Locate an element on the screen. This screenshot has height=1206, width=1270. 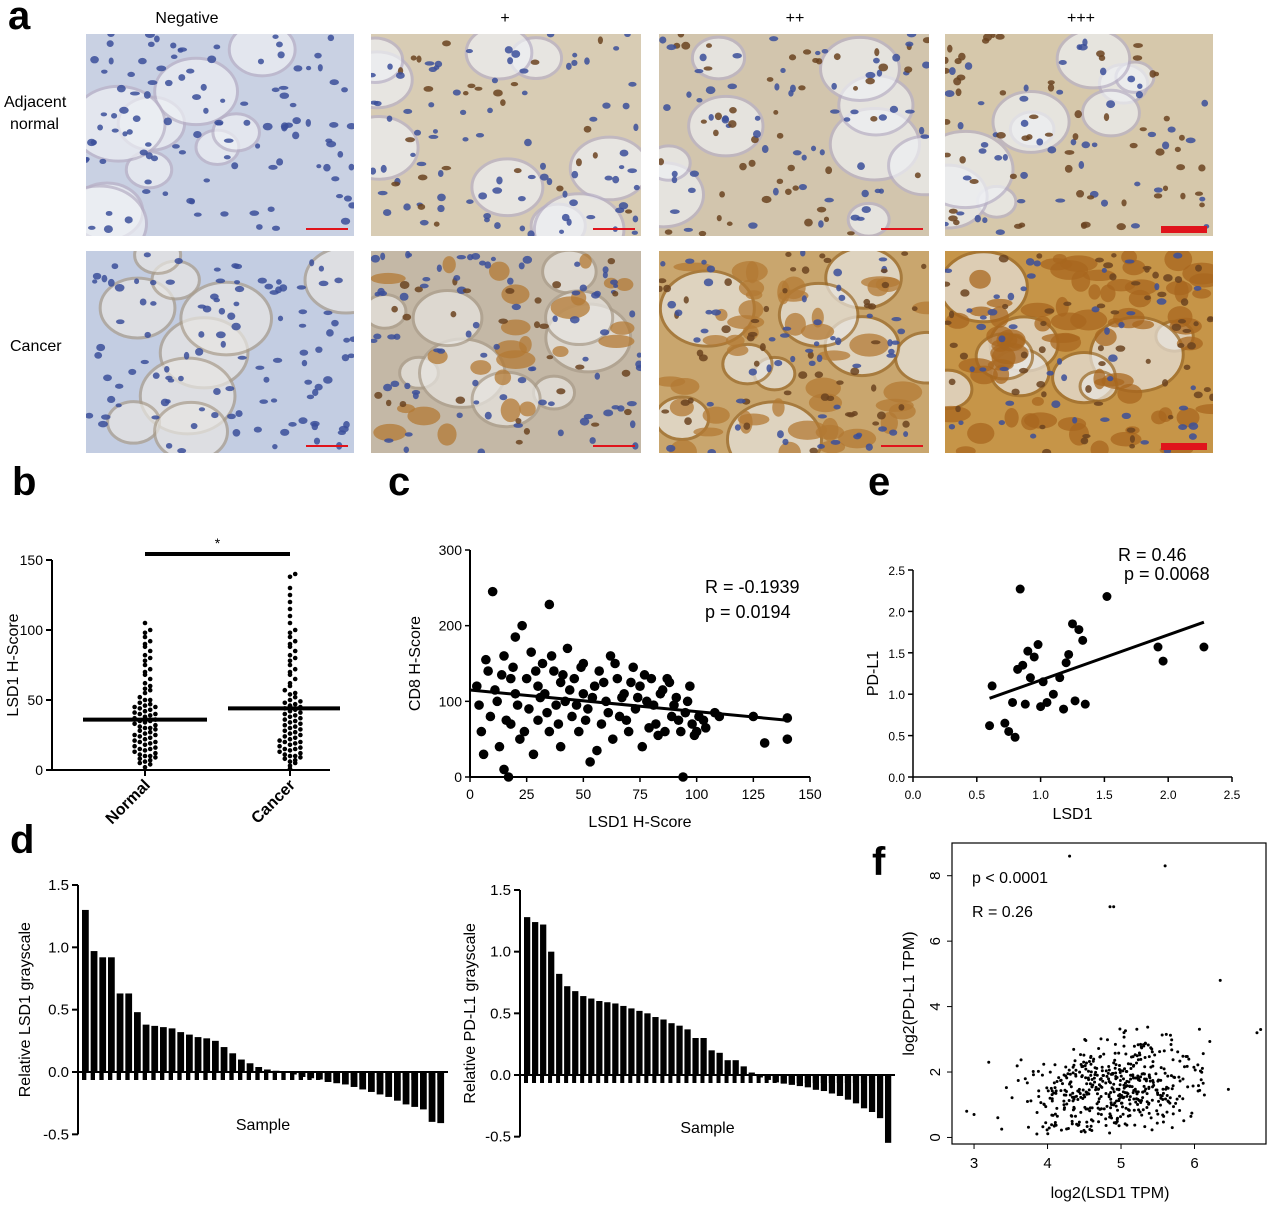
scale-bar is located at coordinates (902, 229).